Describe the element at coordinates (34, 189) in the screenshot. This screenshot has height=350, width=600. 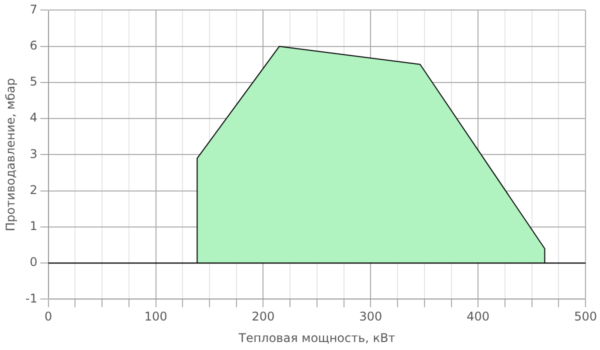
I see `y-tick-label: 2` at that location.